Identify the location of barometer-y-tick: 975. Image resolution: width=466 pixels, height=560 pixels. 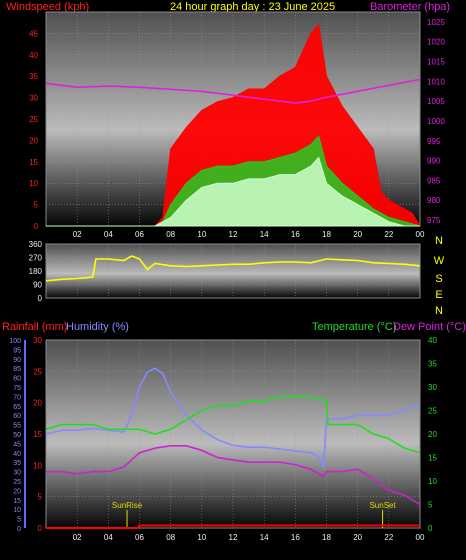
(434, 220).